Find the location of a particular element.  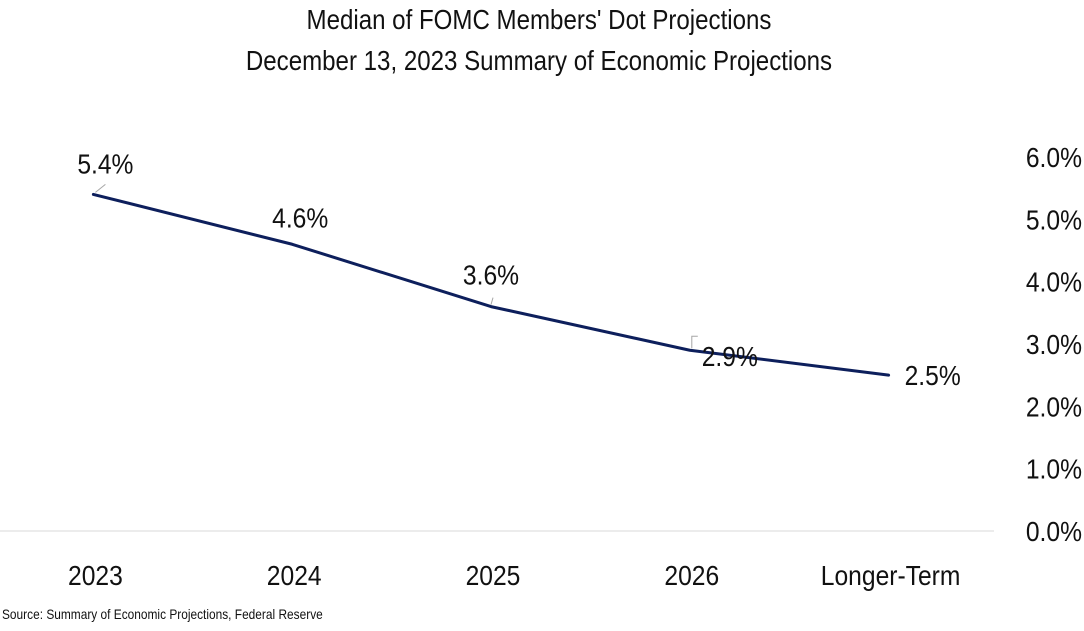

y-tick-label: 6.0% is located at coordinates (1054, 158).